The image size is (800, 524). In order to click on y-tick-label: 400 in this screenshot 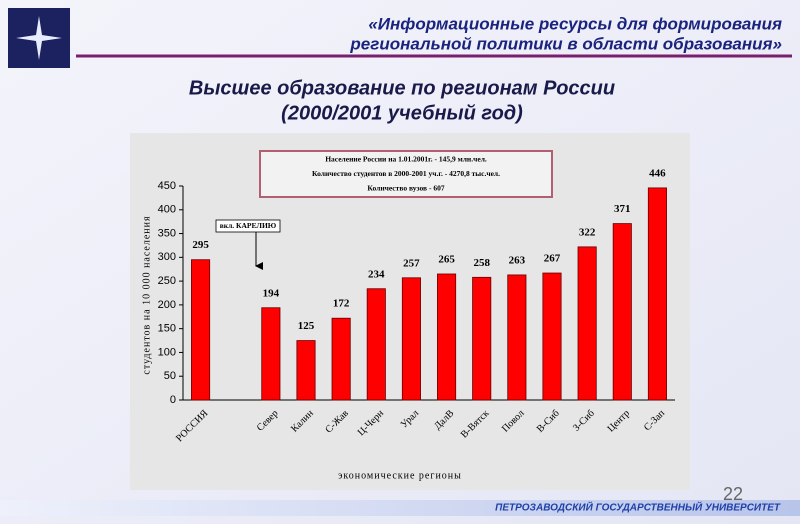, I will do `click(167, 210)`.